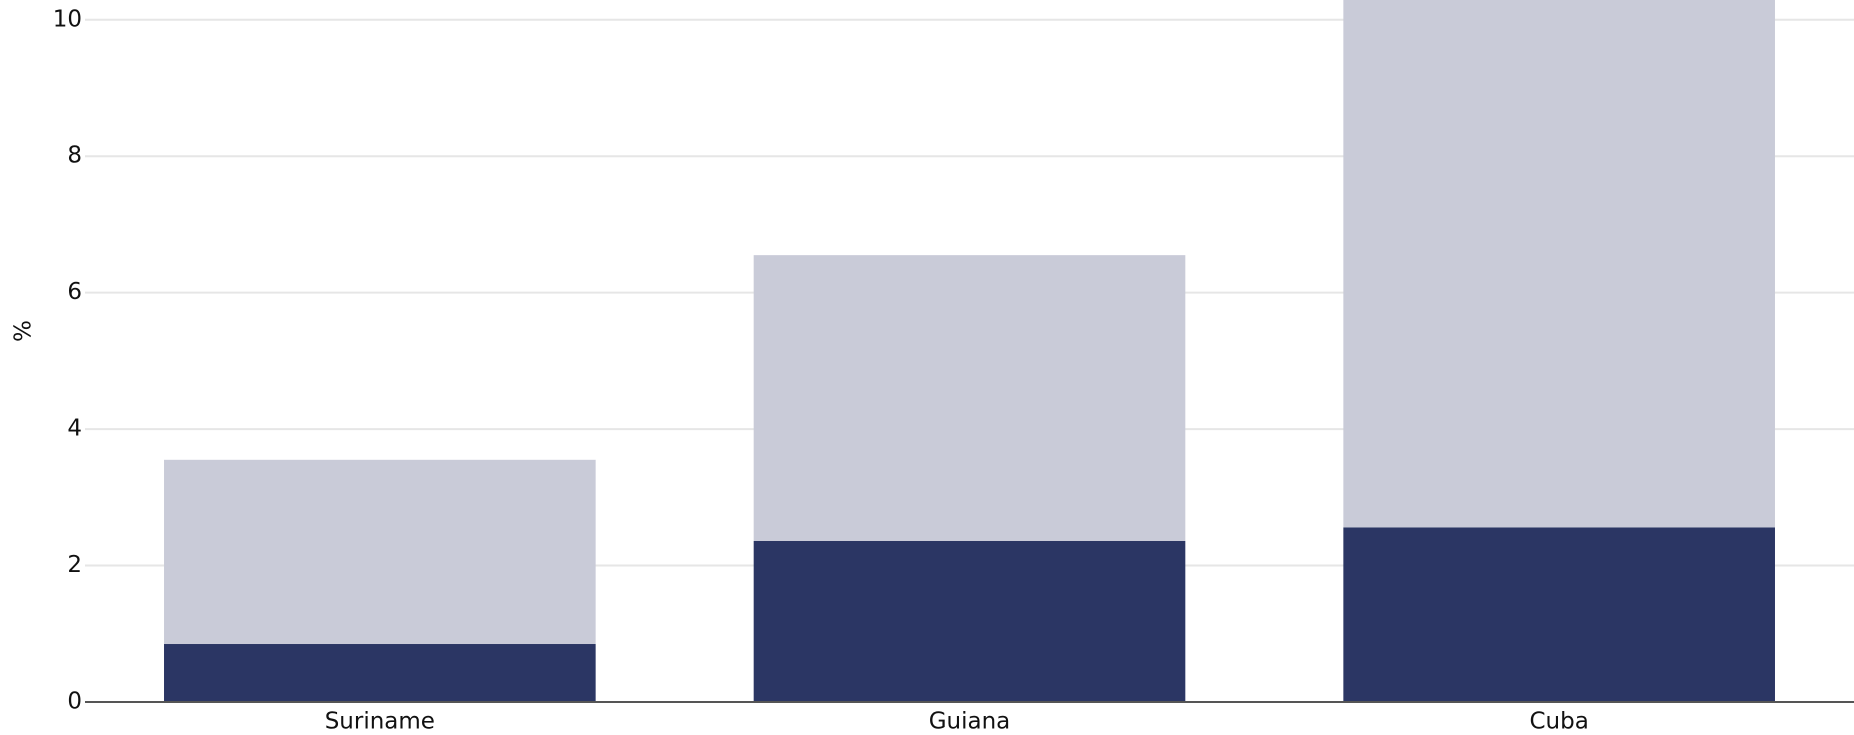 The height and width of the screenshot is (735, 1854). Describe the element at coordinates (74, 292) in the screenshot. I see `y-tick-label: 6` at that location.